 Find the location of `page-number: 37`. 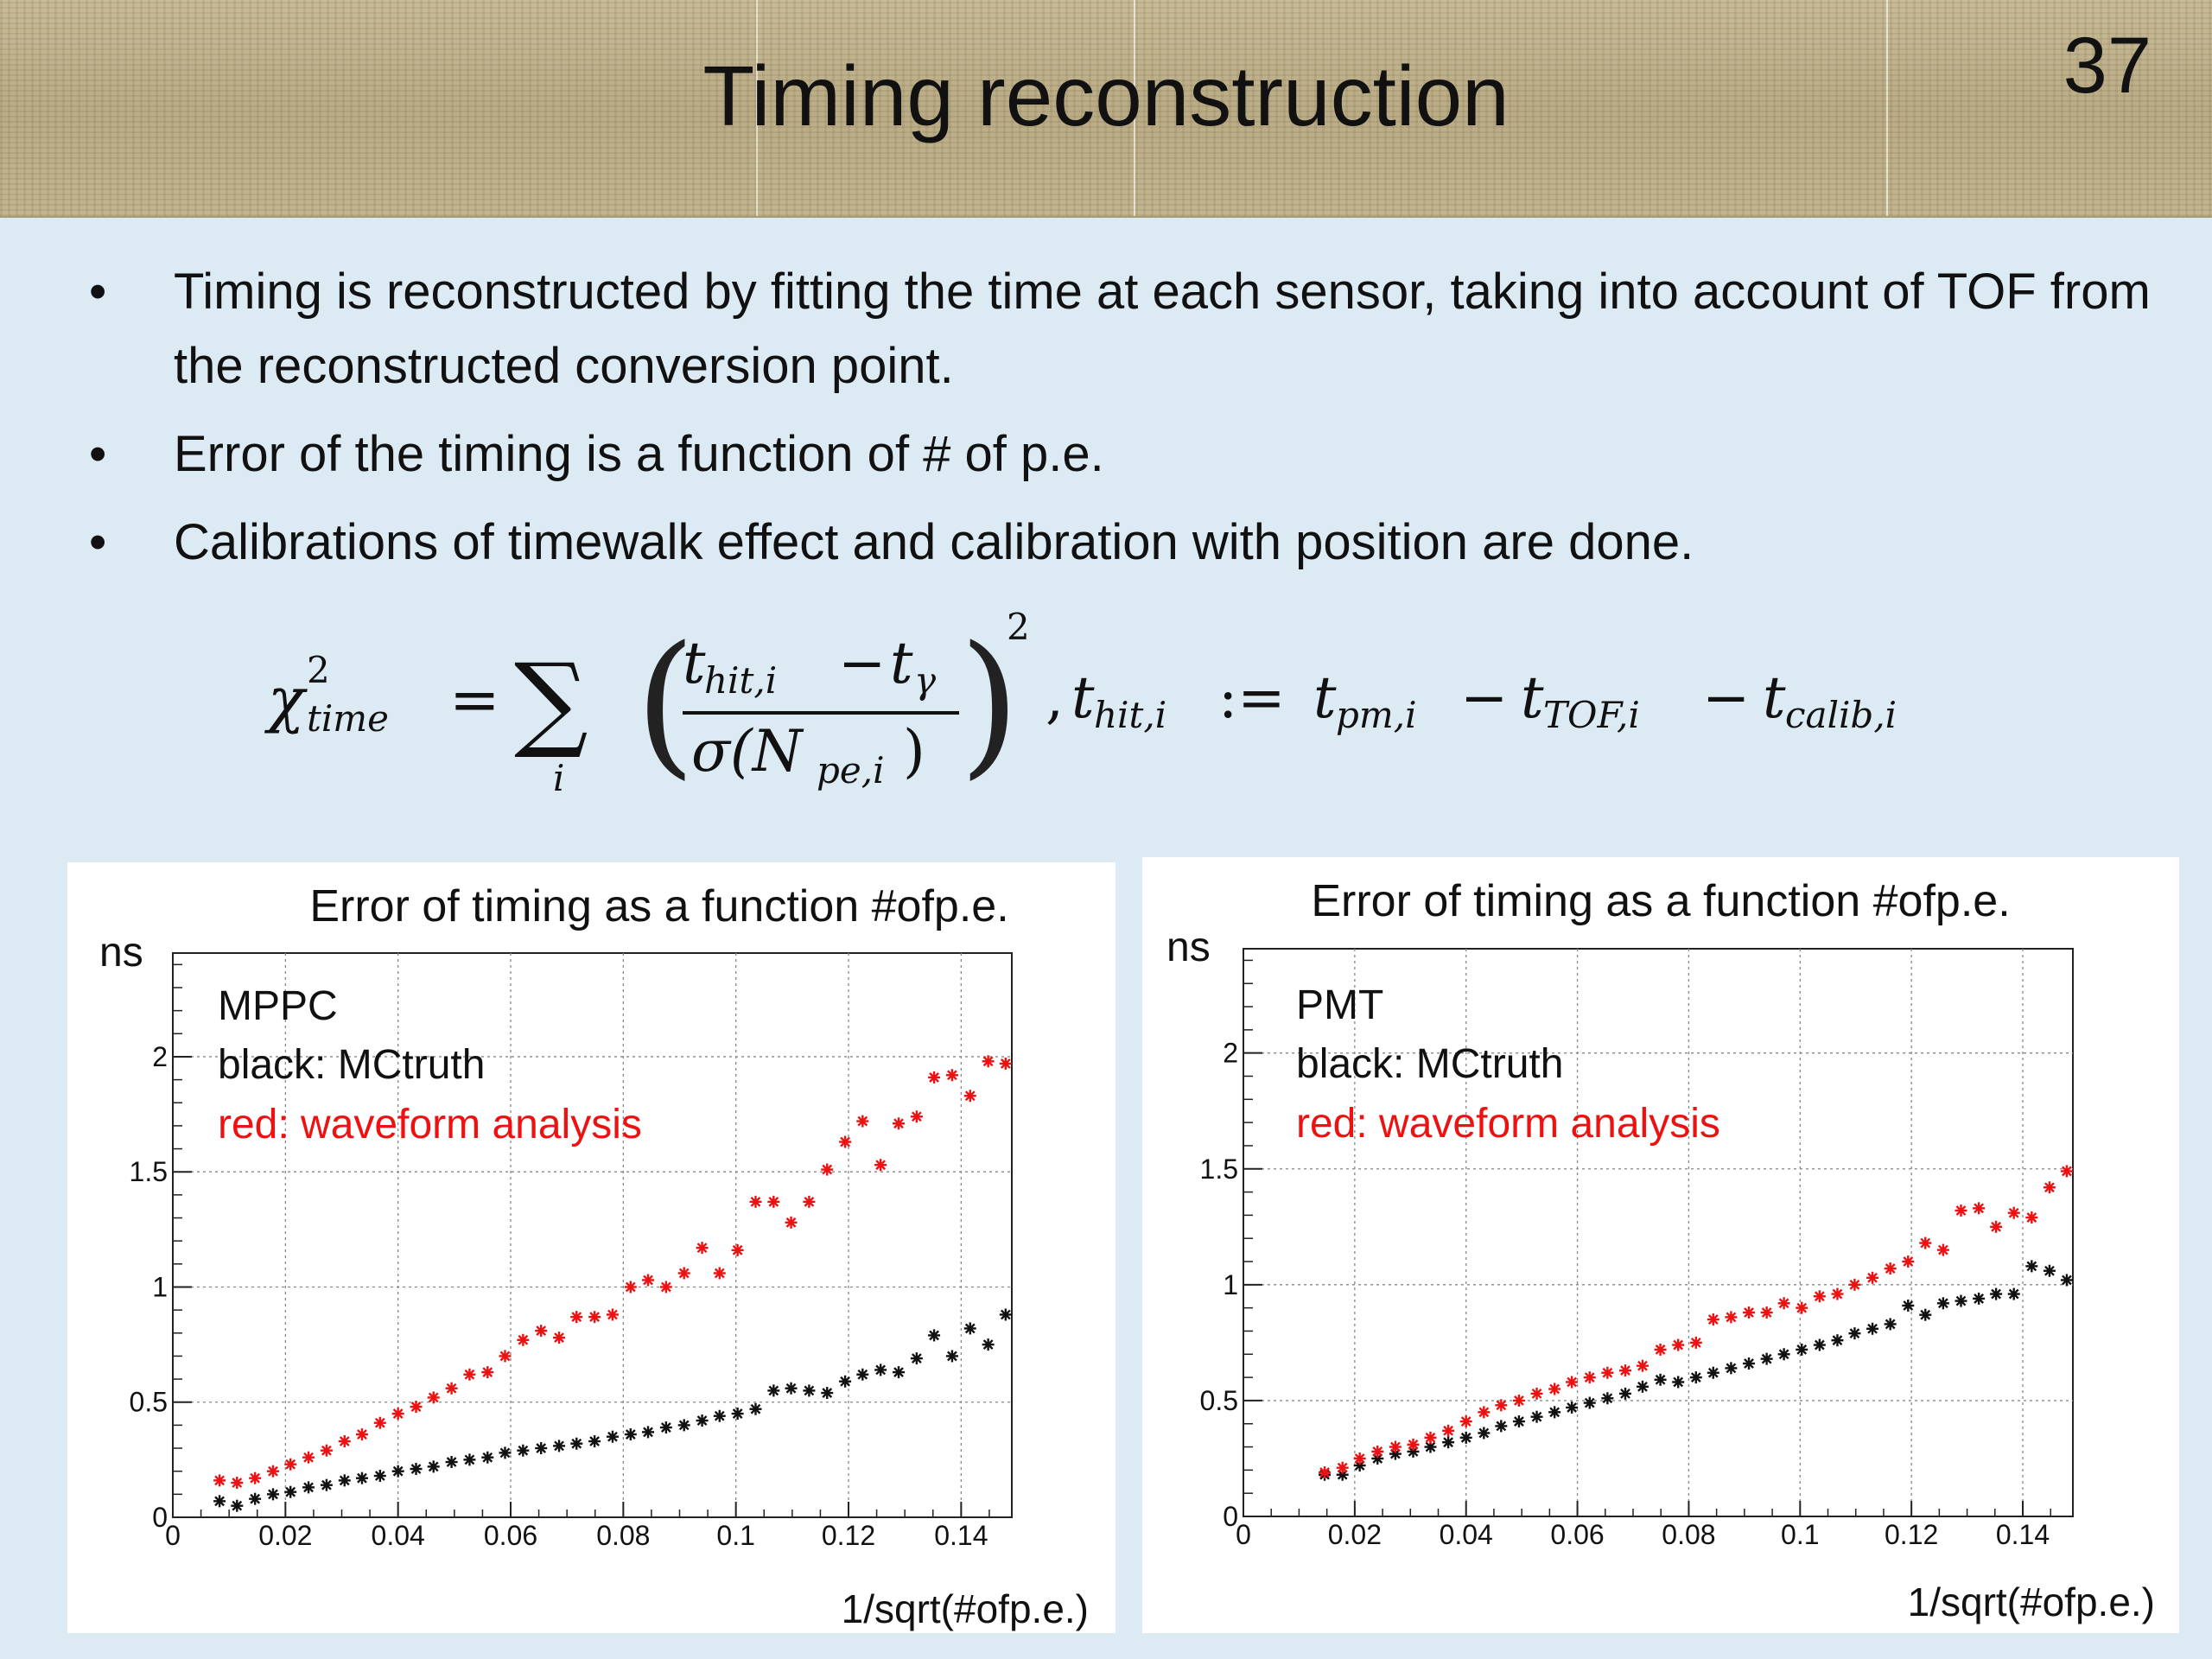

page-number: 37 is located at coordinates (2107, 66).